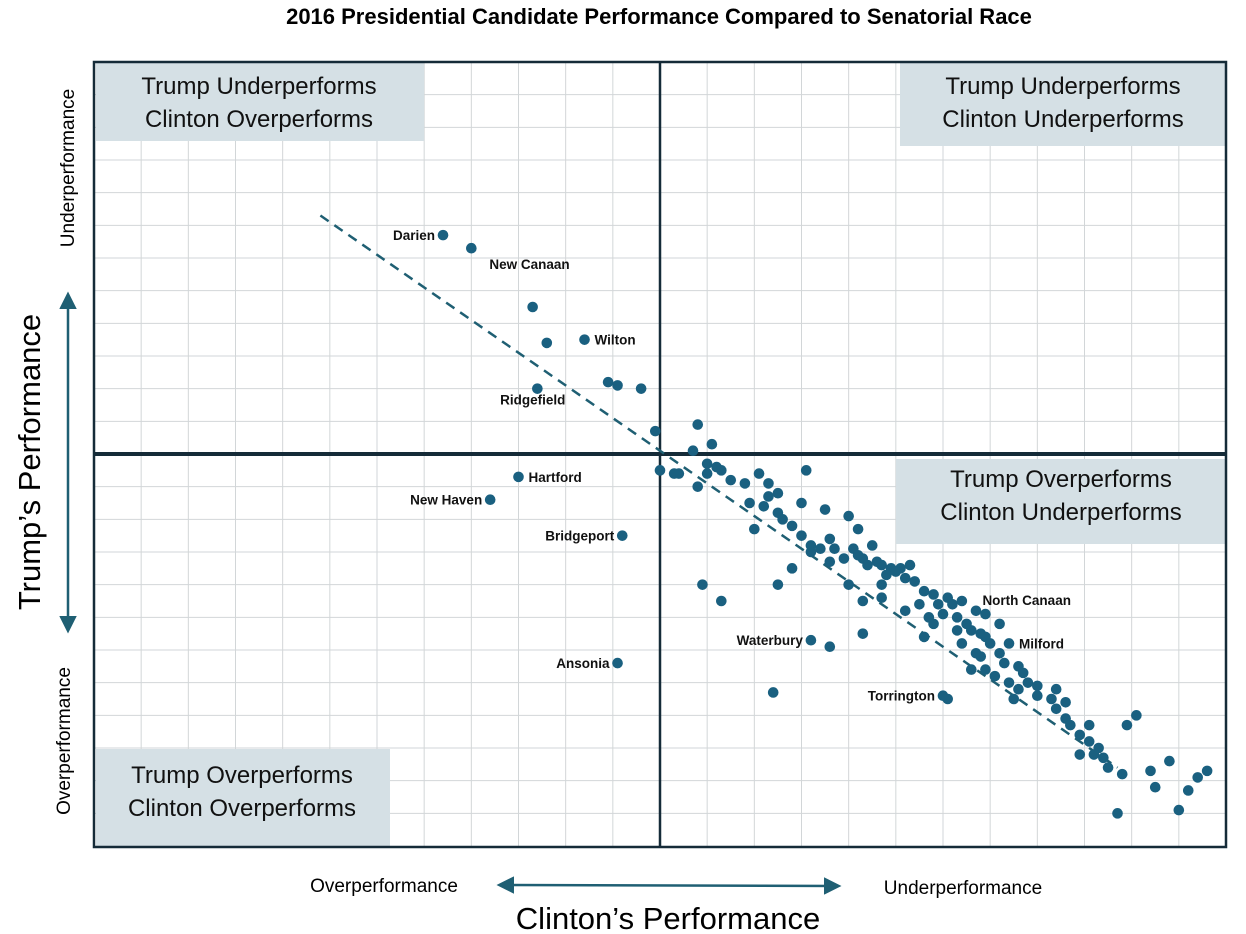  I want to click on point-label-ridgefield: Ridgefield, so click(532, 400).